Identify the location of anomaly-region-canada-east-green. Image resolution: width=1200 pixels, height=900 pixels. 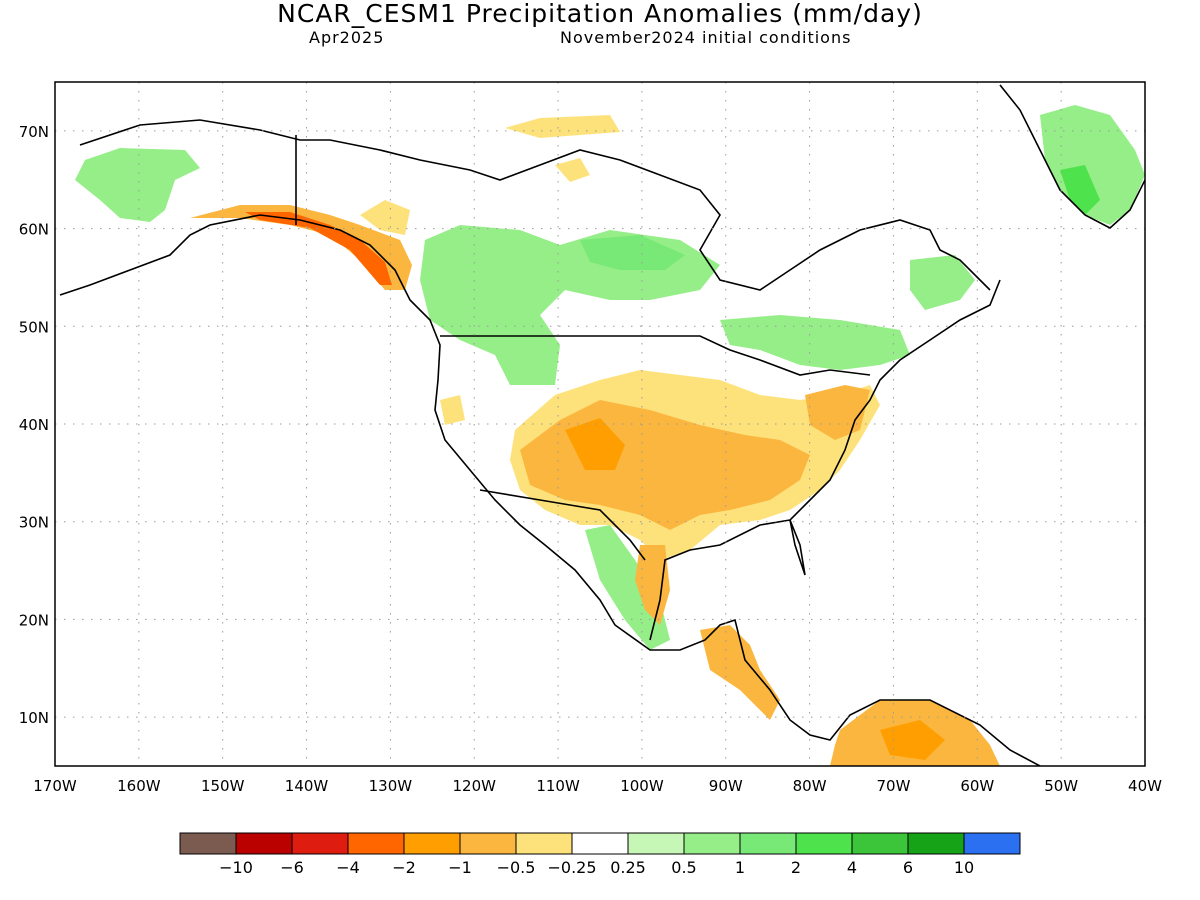
(815, 342).